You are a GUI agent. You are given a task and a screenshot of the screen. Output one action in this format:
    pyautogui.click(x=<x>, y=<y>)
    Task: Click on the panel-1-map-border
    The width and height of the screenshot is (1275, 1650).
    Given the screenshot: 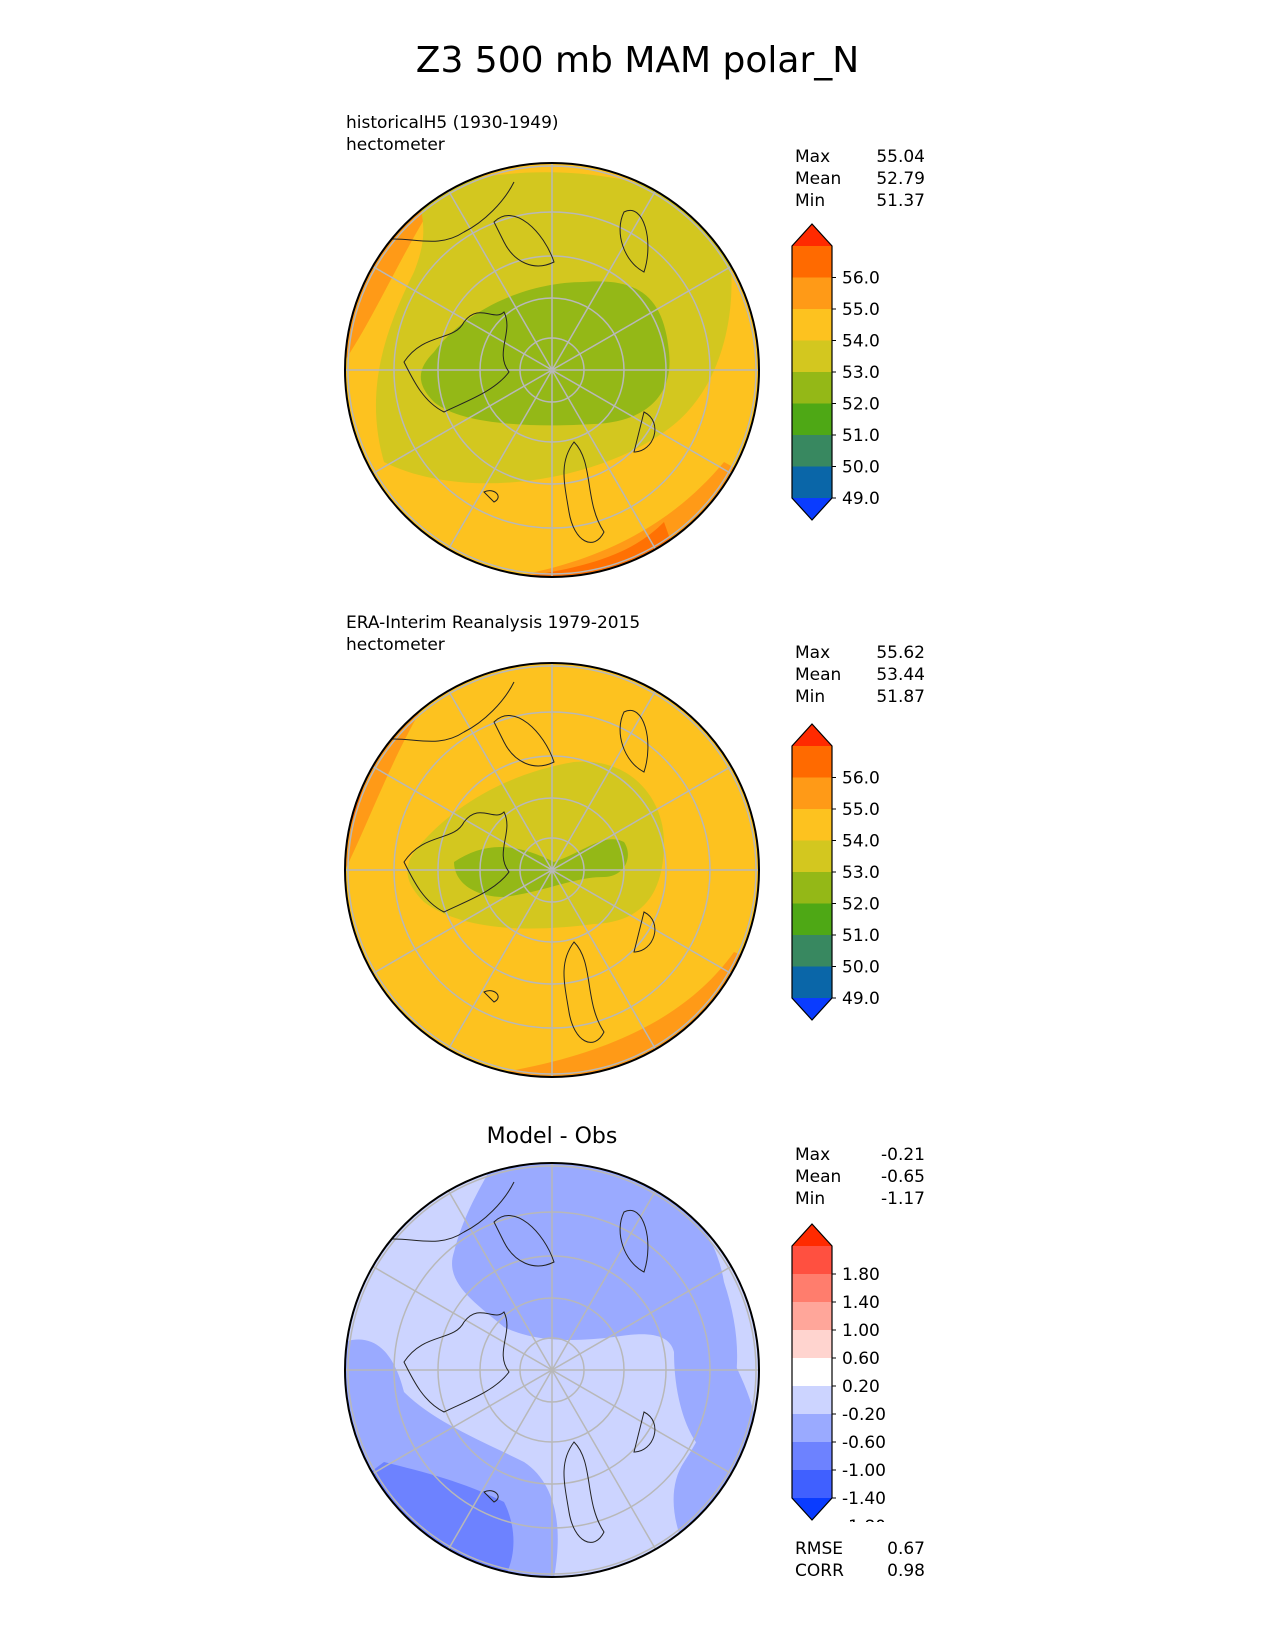 What is the action you would take?
    pyautogui.click(x=552, y=370)
    